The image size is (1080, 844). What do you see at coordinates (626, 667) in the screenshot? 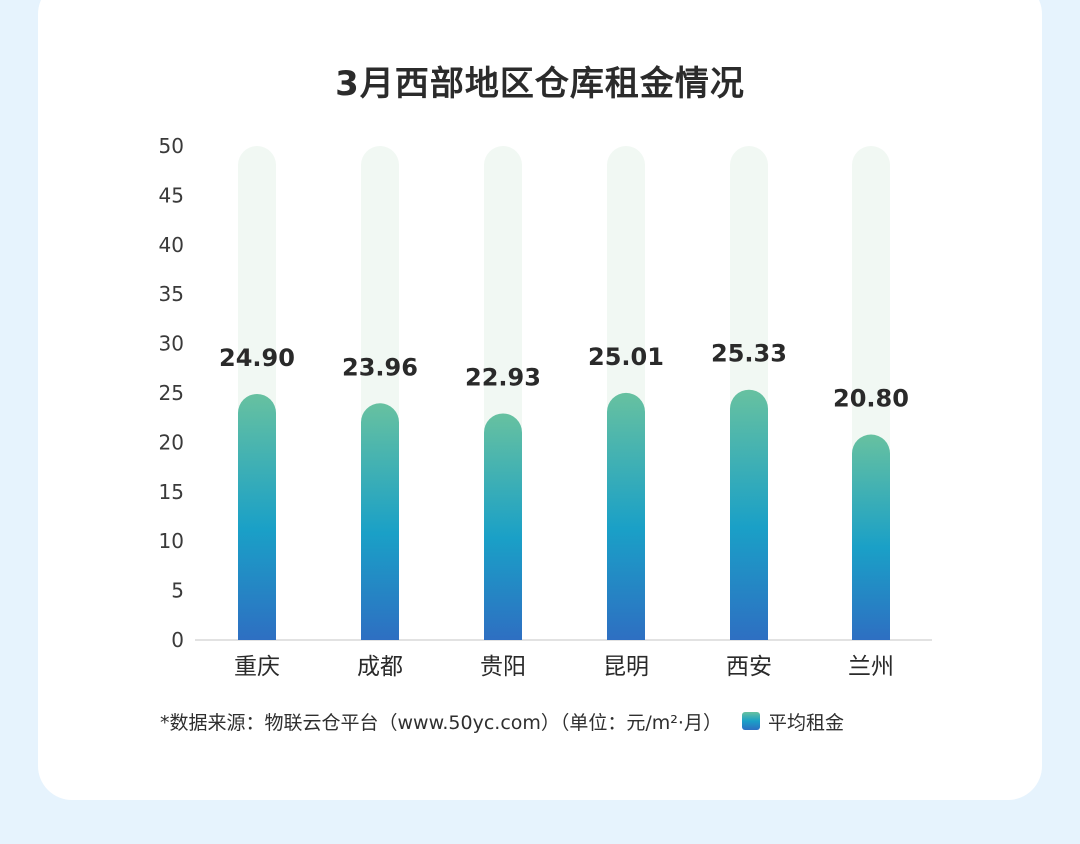
I see `x-tick-label: 昆明` at bounding box center [626, 667].